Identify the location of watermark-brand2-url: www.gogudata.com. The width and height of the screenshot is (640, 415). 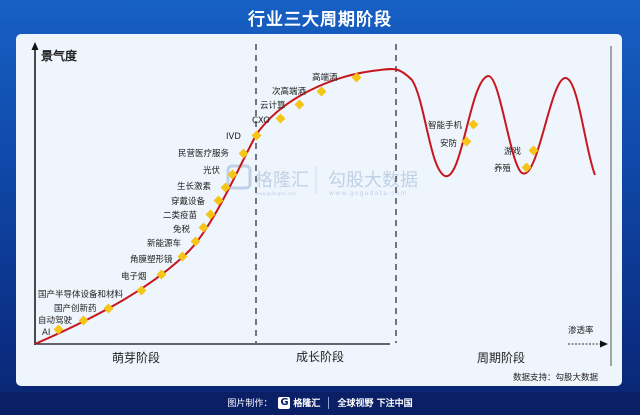
(368, 193).